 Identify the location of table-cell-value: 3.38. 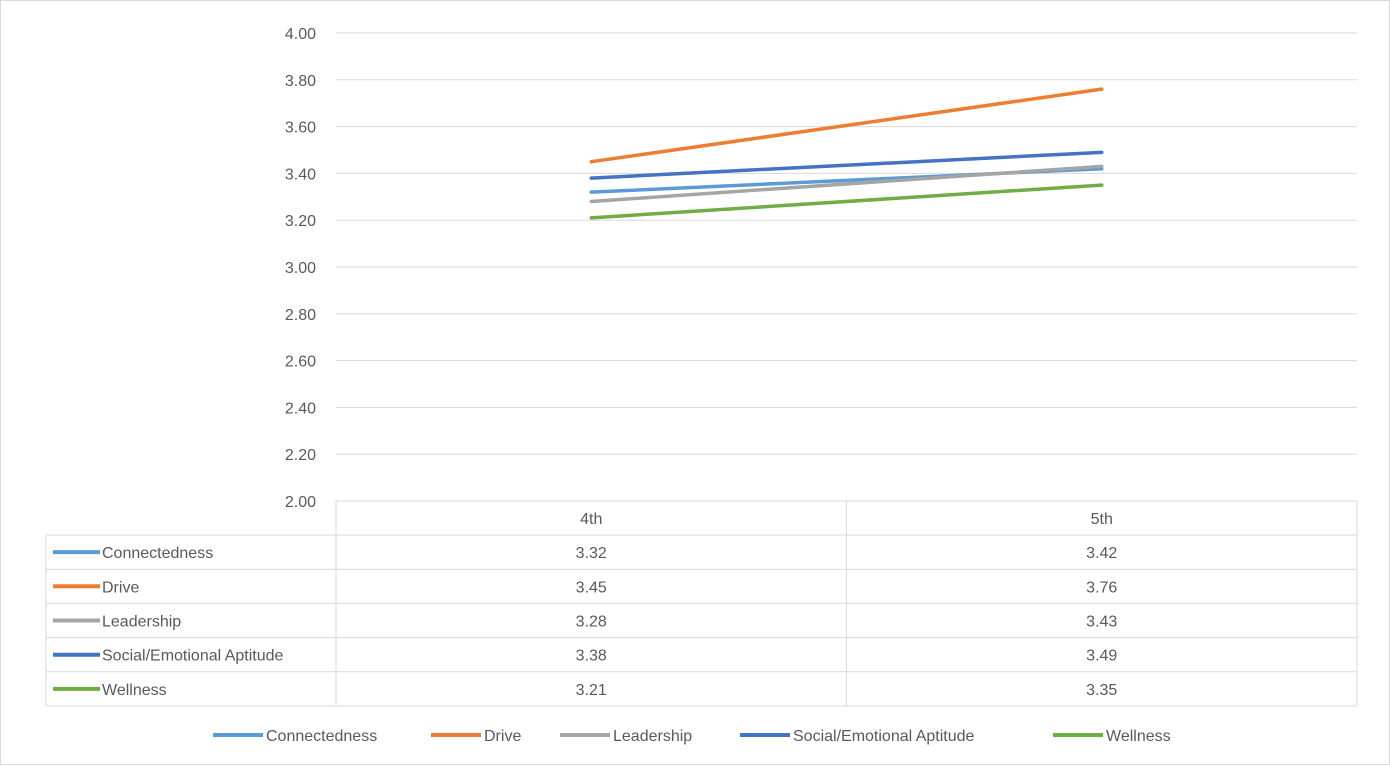
(591, 656).